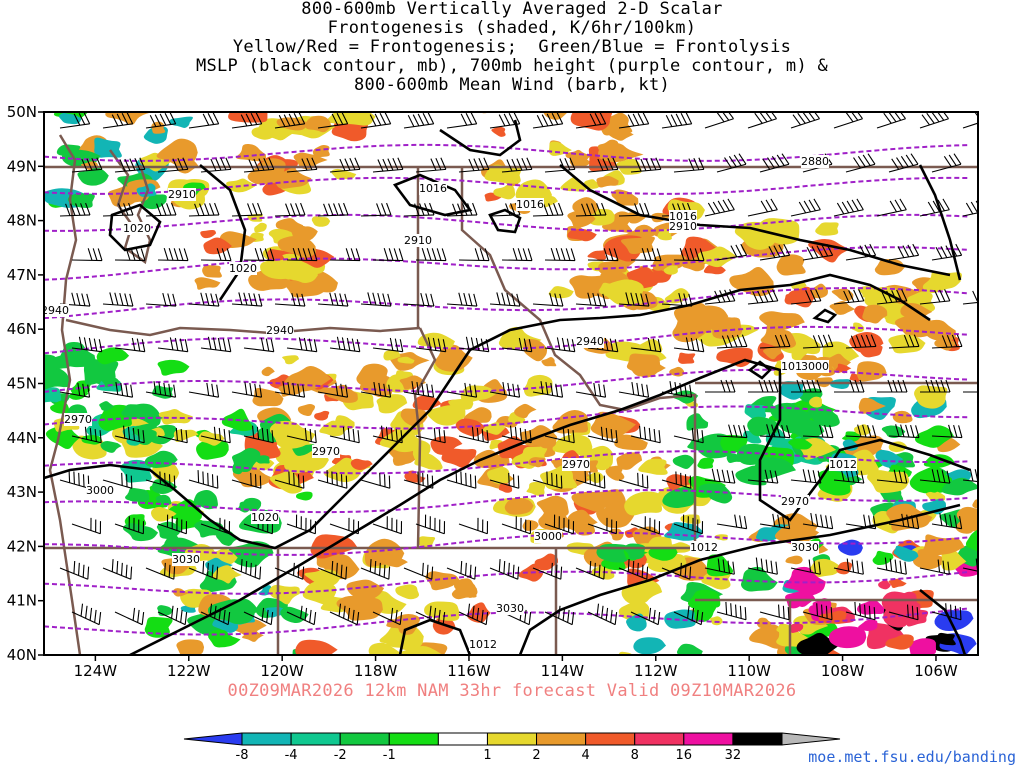 This screenshot has width=1024, height=768. Describe the element at coordinates (137, 228) in the screenshot. I see `mslp-label: 1020` at that location.